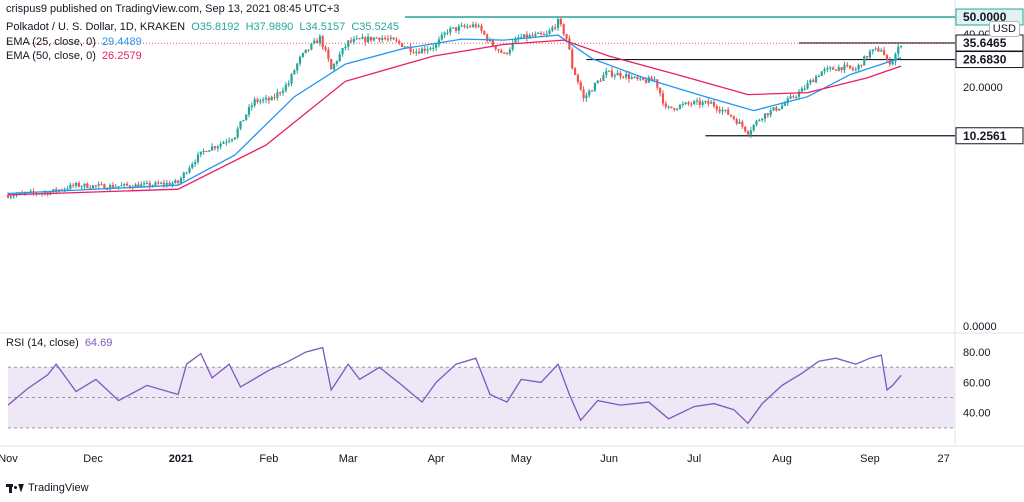 The height and width of the screenshot is (502, 1024). Describe the element at coordinates (268, 459) in the screenshot. I see `time-tick-label: Feb` at that location.